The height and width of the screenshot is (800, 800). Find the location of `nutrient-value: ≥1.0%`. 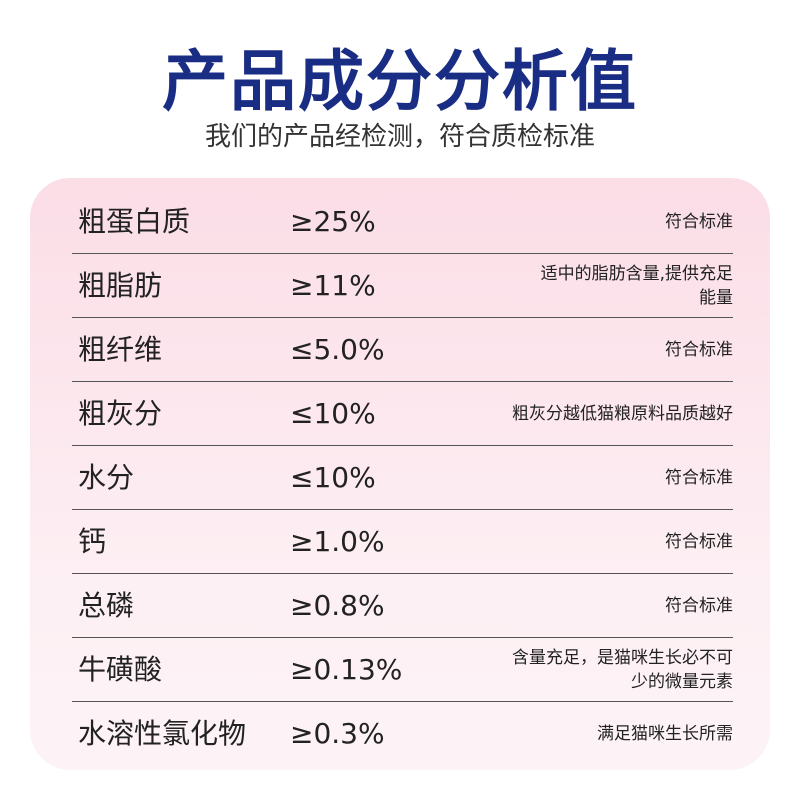

nutrient-value: ≥1.0% is located at coordinates (337, 541).